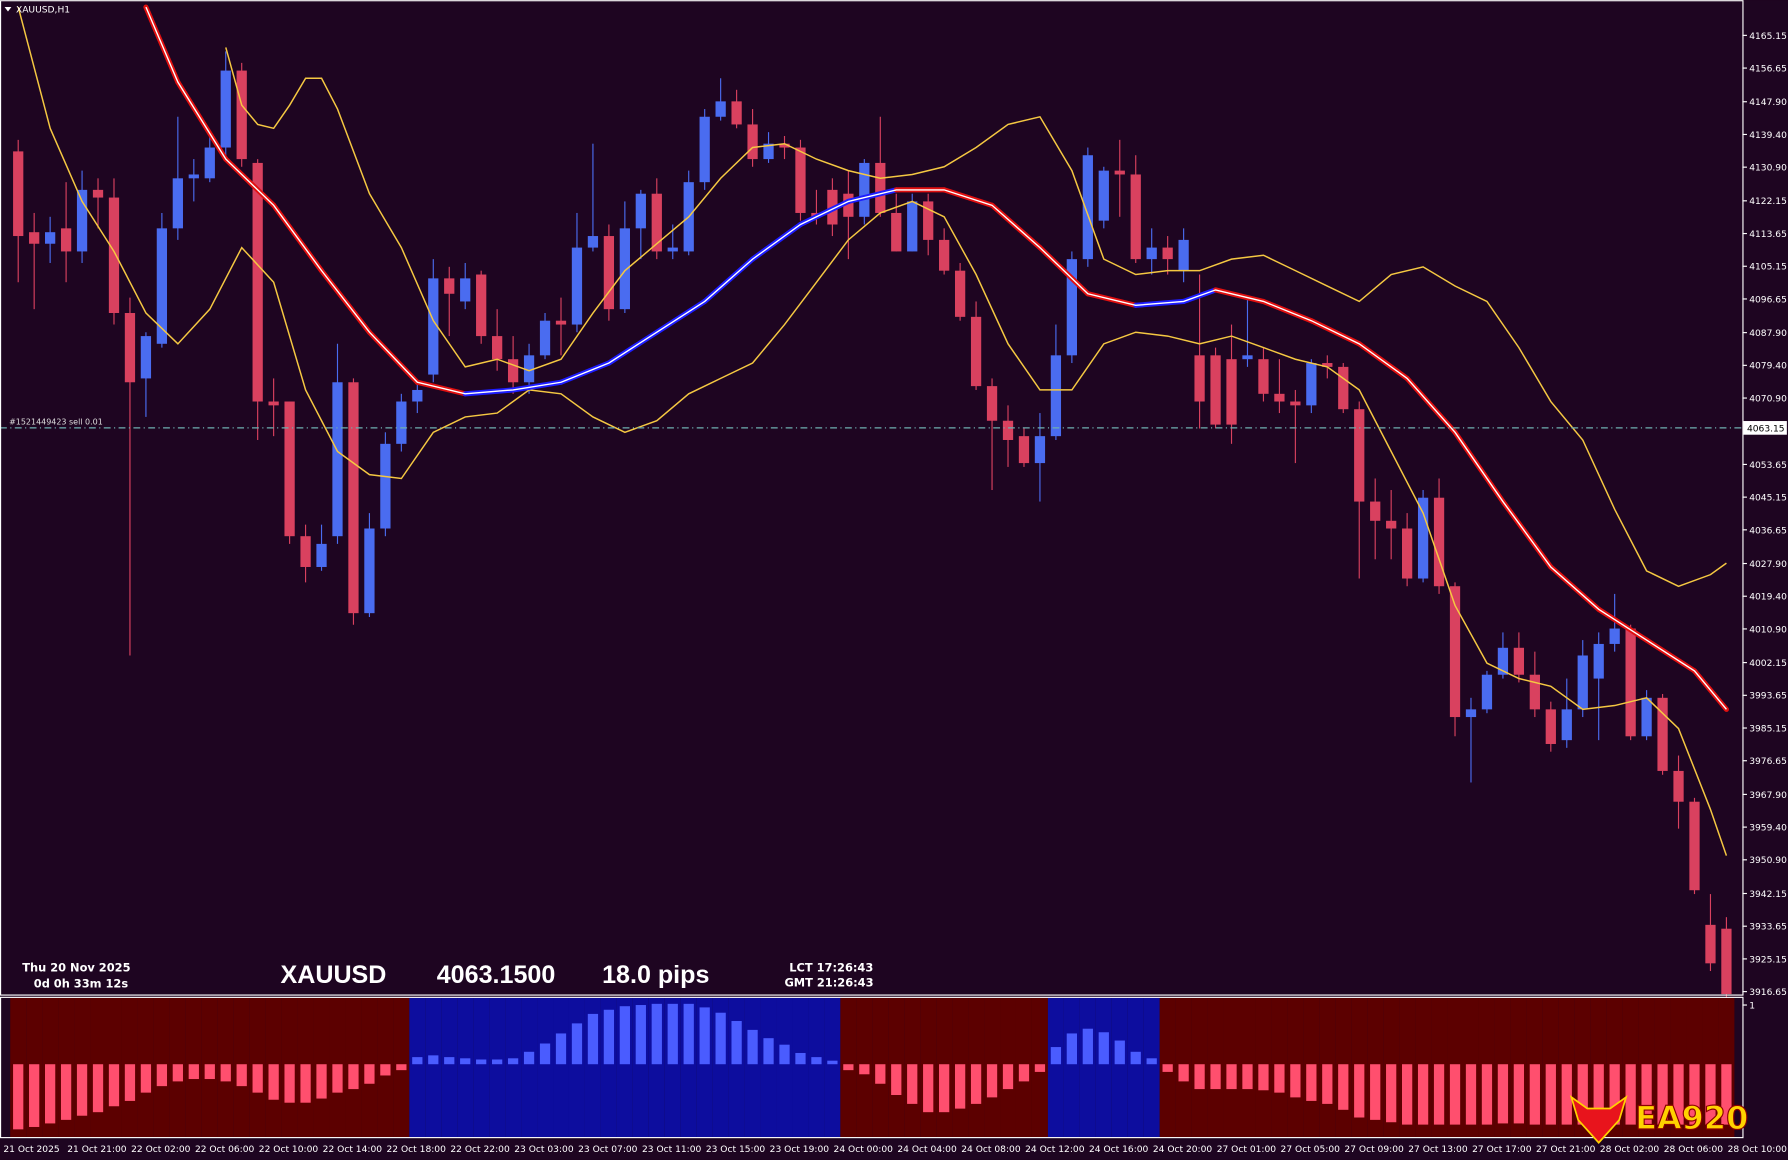  What do you see at coordinates (8, 9) in the screenshot?
I see `menu-arrow` at bounding box center [8, 9].